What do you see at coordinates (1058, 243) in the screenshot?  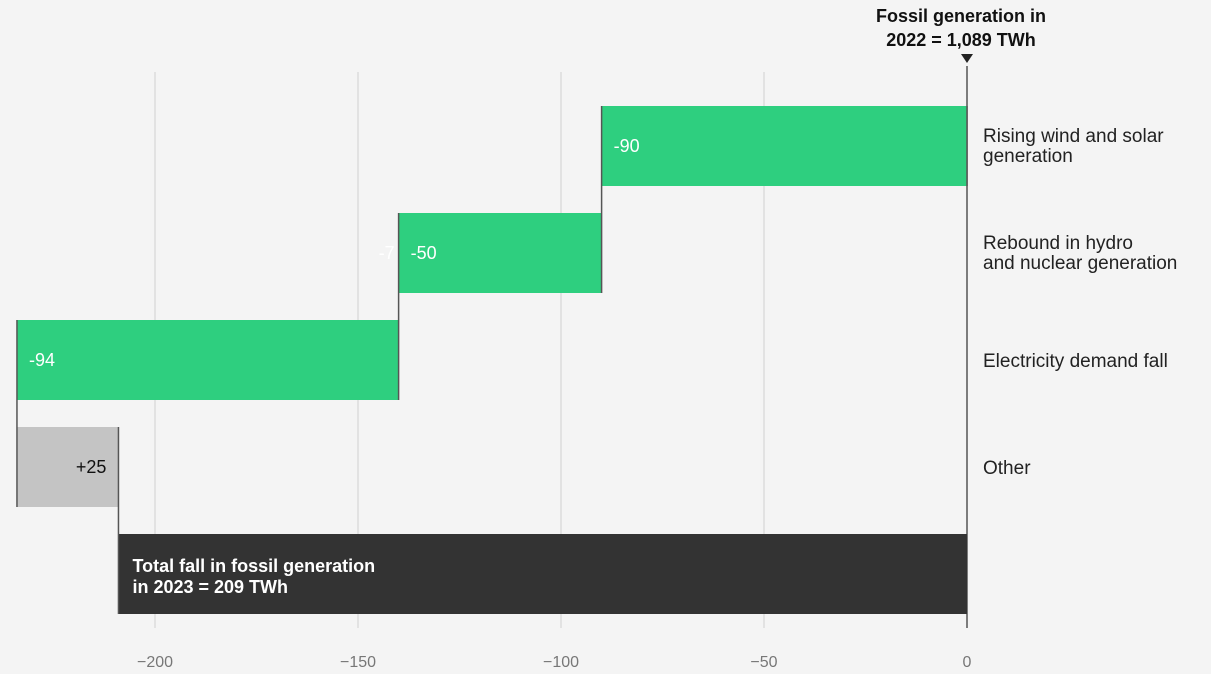 I see `category-label: Rebound in hydro` at bounding box center [1058, 243].